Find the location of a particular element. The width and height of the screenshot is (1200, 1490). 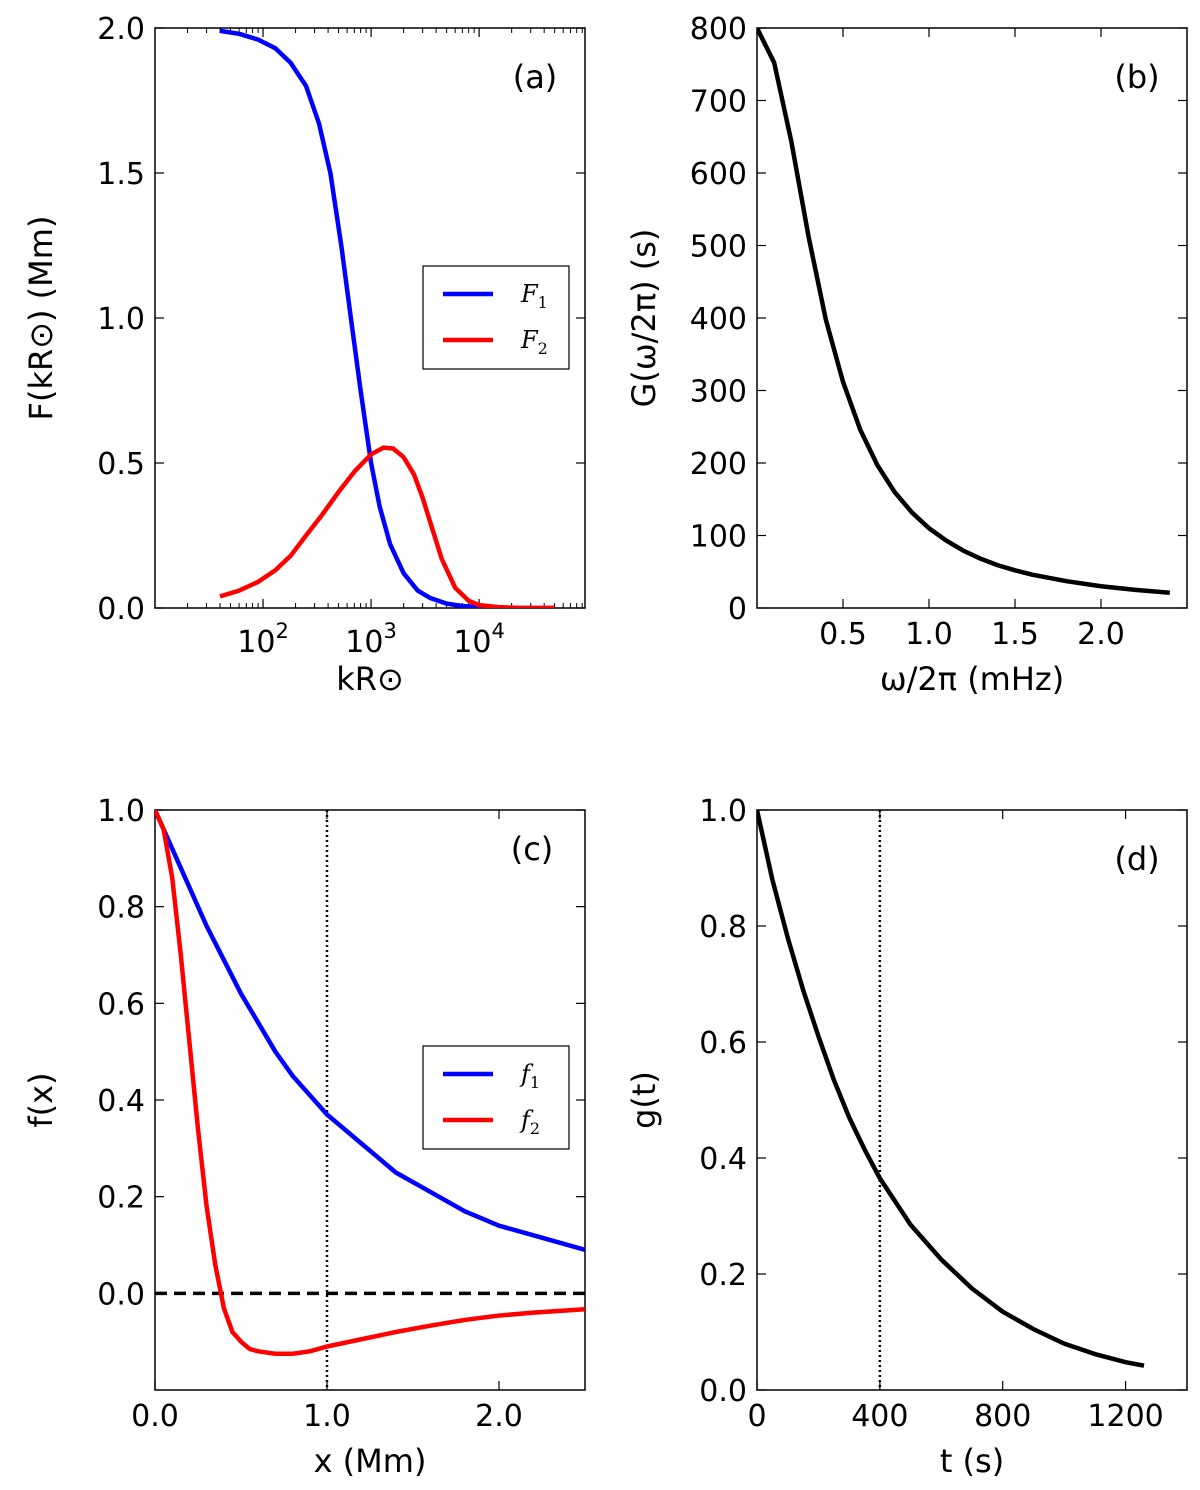

x-axis-label: t (s) is located at coordinates (972, 1461).